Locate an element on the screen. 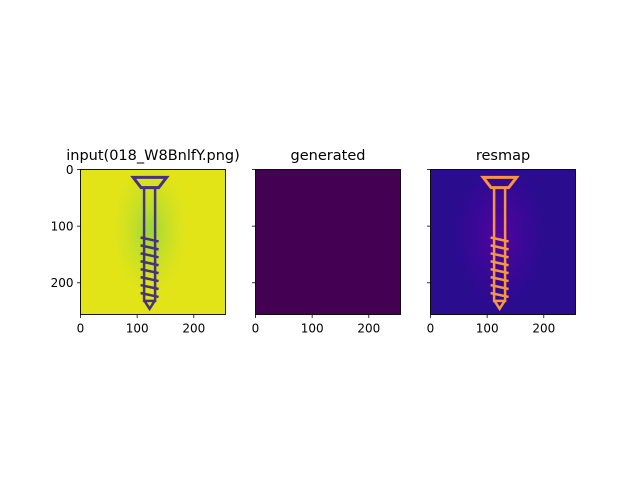  heatmap-image-resmap is located at coordinates (503, 242).